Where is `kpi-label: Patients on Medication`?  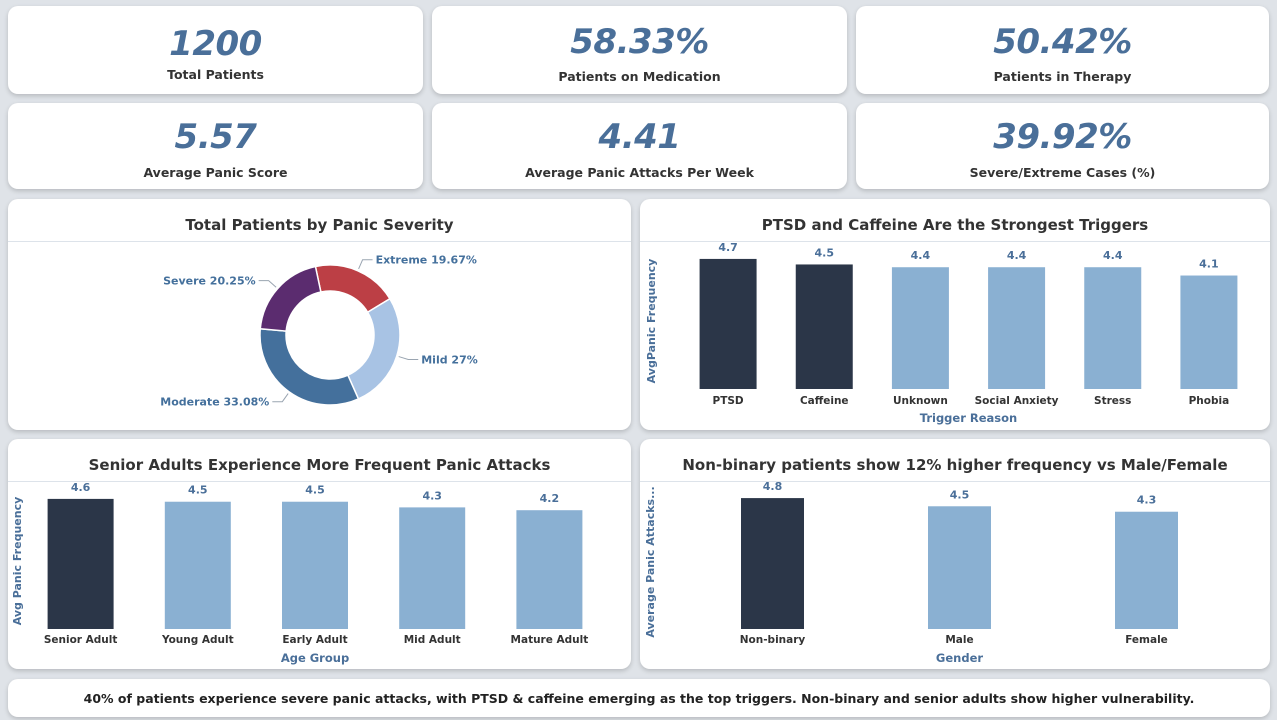
kpi-label: Patients on Medication is located at coordinates (639, 76).